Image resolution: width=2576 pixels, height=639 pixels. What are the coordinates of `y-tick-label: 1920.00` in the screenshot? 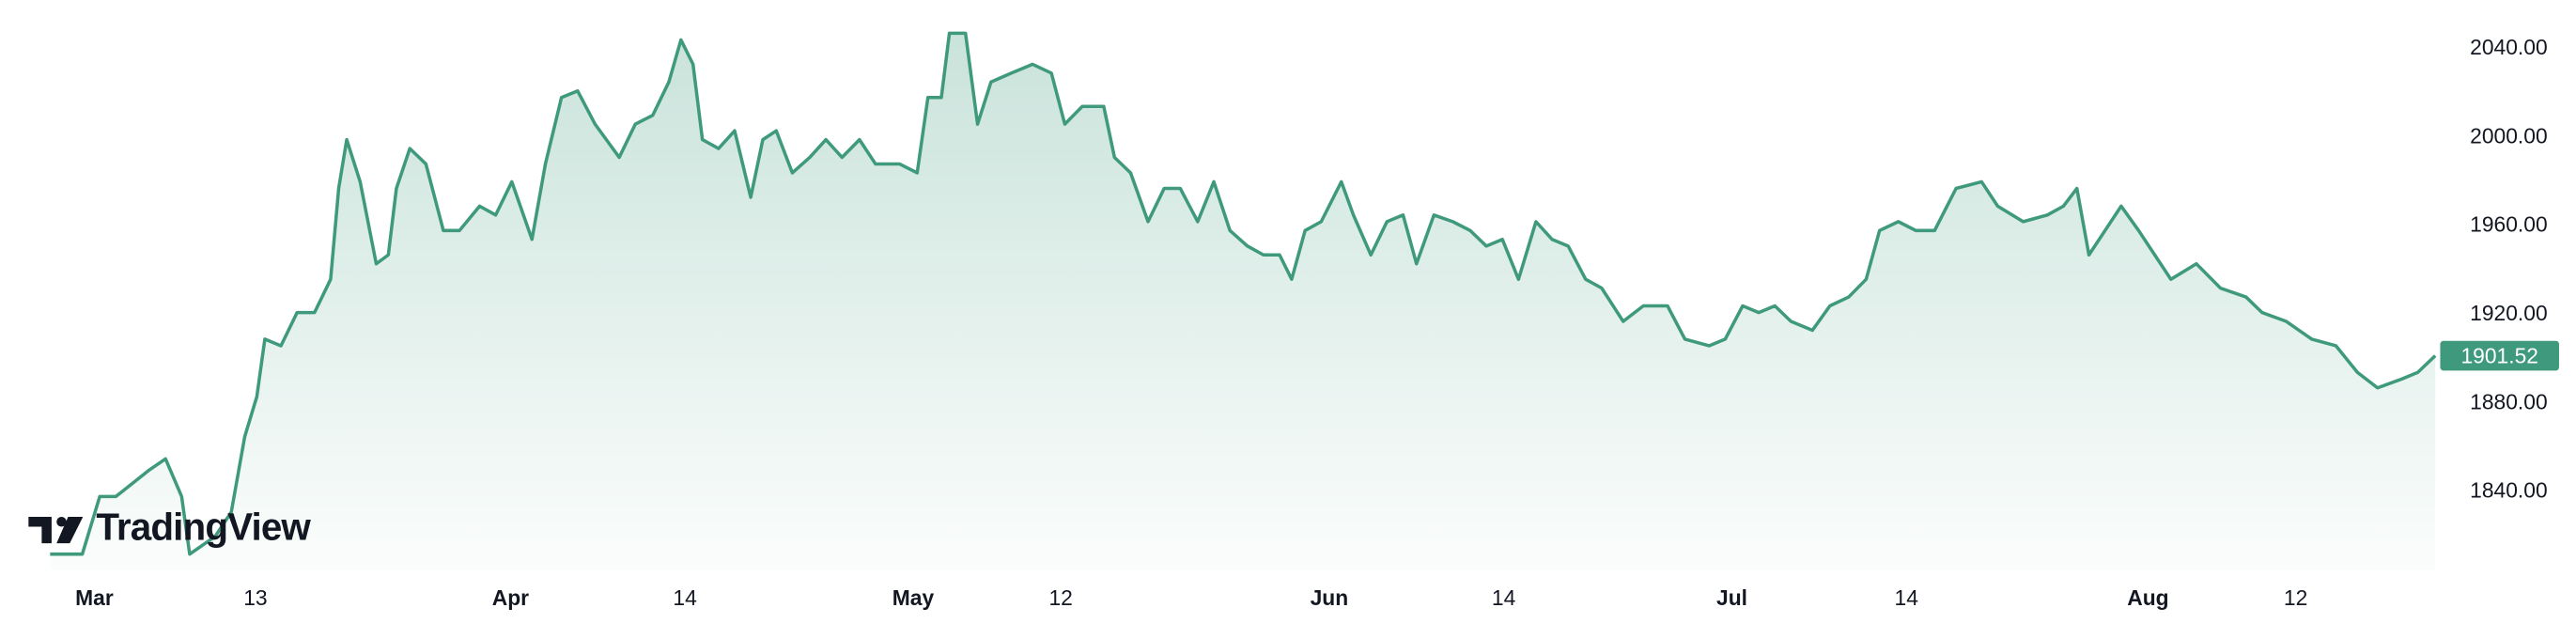 It's located at (2509, 313).